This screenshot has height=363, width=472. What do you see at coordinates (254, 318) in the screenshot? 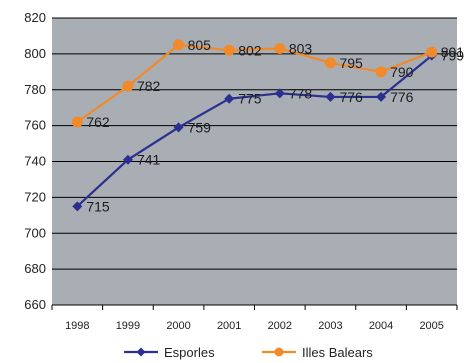
I see `x-axis-ticks: 1998 1999 2000 2001 2002 2003 2004 2005` at bounding box center [254, 318].